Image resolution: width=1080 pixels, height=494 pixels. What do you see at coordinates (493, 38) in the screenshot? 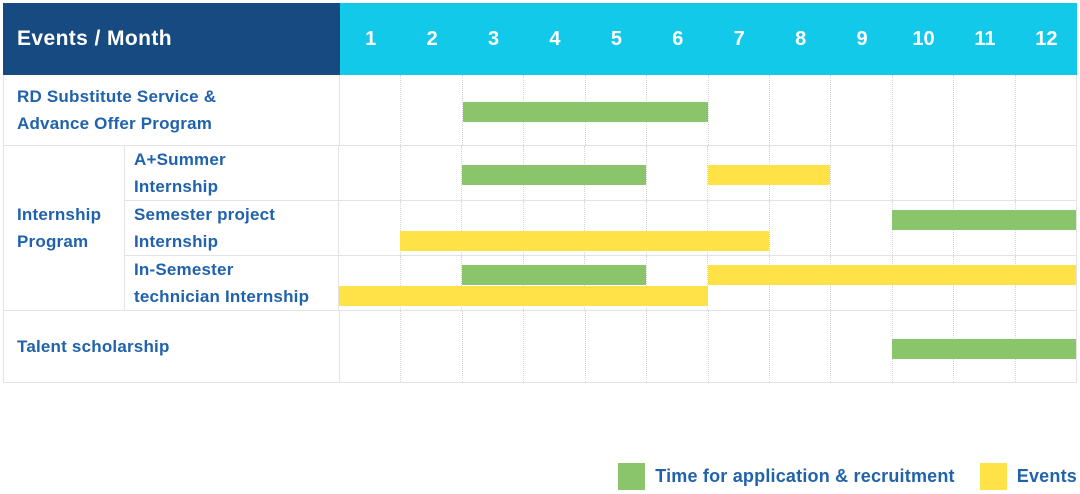
I see `month-header-3: 3` at bounding box center [493, 38].